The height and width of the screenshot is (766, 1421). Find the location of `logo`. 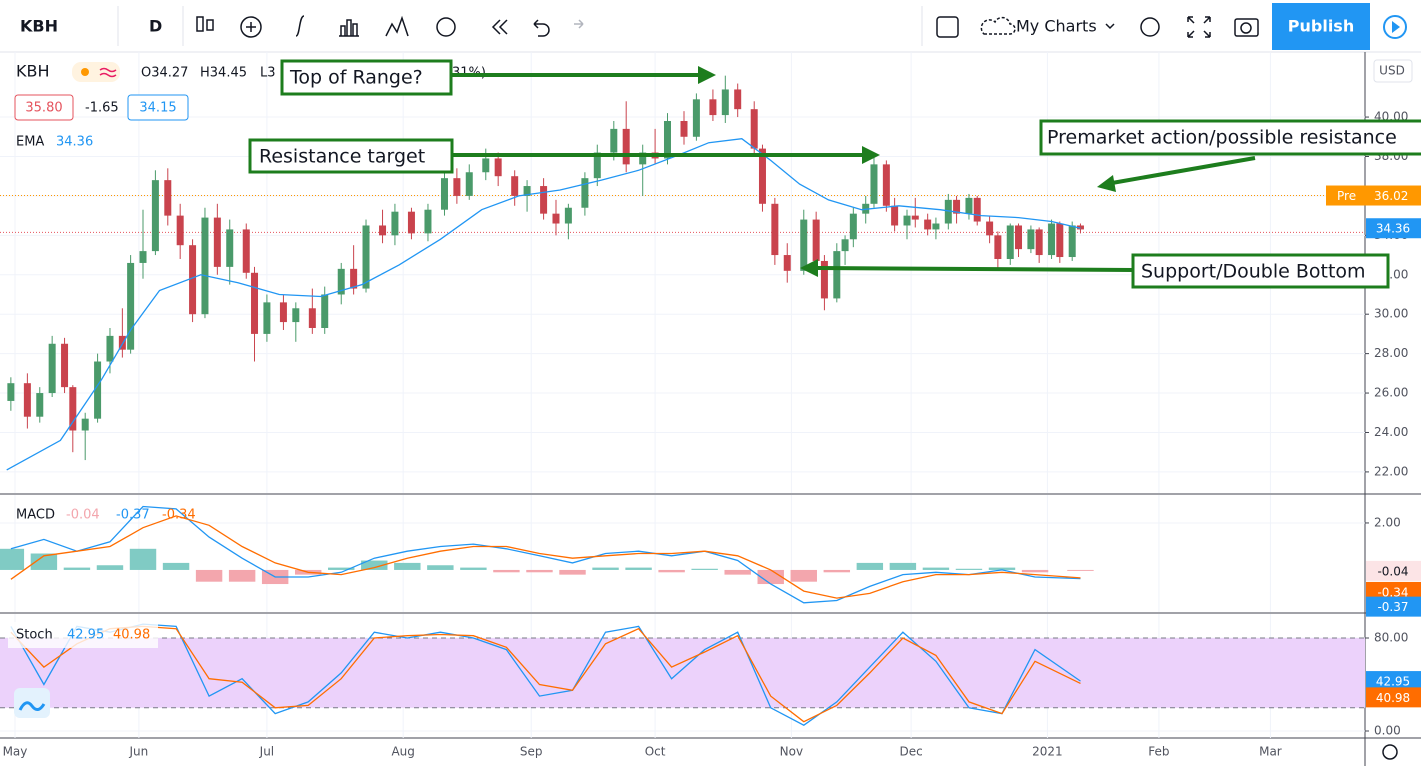

logo is located at coordinates (32, 703).